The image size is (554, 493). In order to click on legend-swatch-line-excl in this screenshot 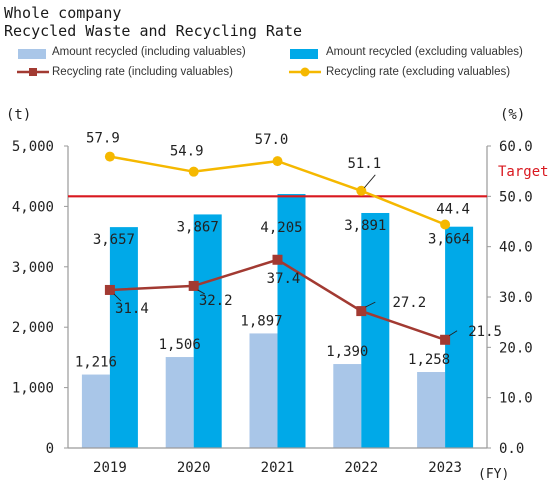, I will do `click(305, 72)`.